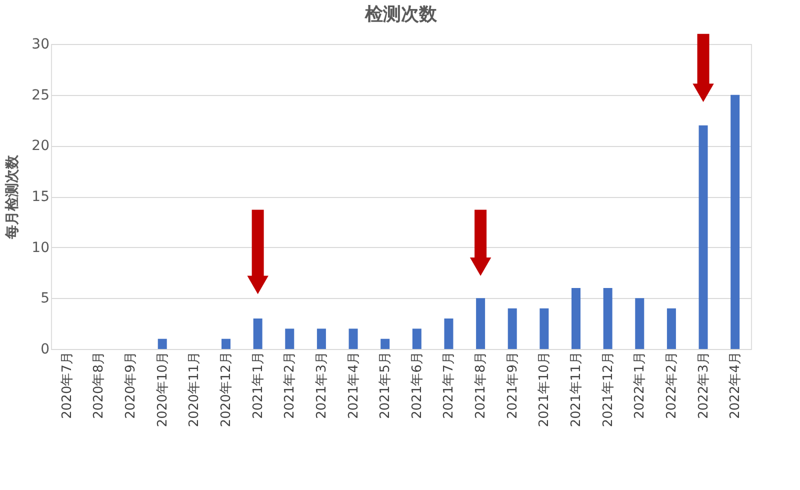  Describe the element at coordinates (45, 350) in the screenshot. I see `y-tick-label: 0` at that location.